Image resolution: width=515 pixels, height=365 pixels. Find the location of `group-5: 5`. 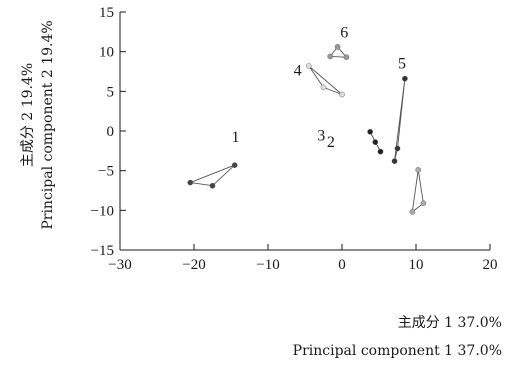

group-5: 5 is located at coordinates (399, 109).